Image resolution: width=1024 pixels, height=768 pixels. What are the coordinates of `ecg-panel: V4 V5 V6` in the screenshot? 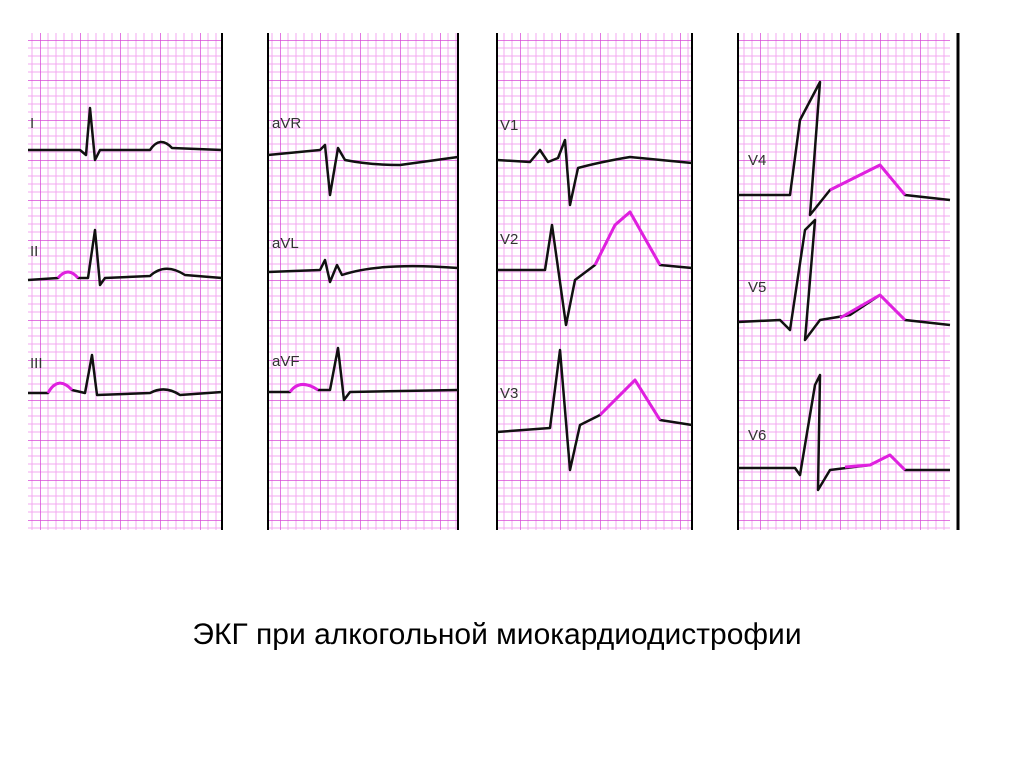 It's located at (848, 281).